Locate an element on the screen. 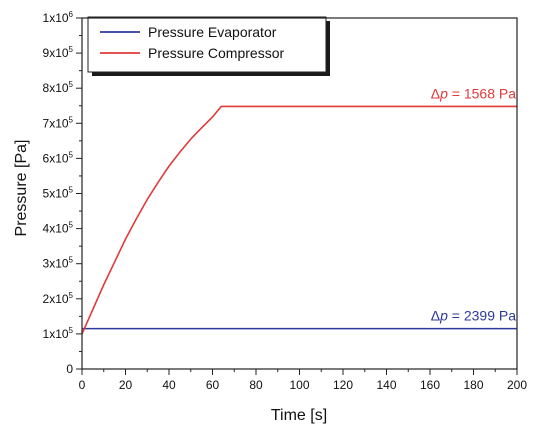  x-tick-label: 200 is located at coordinates (517, 385).